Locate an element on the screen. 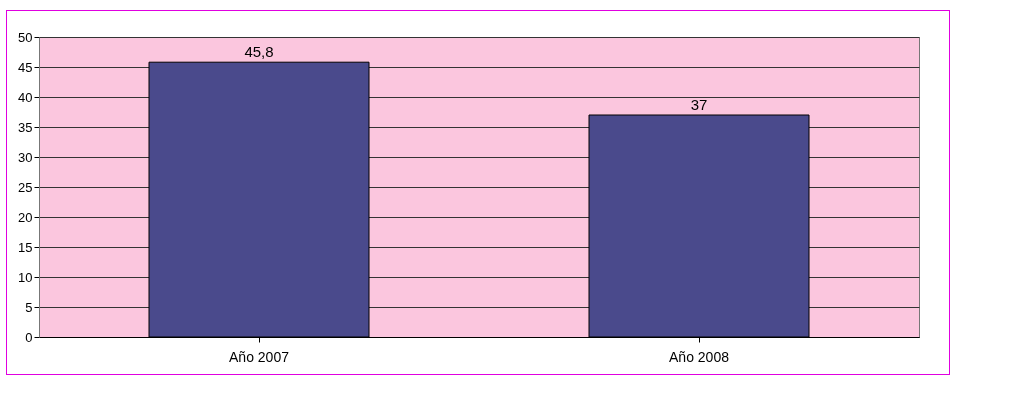 Image resolution: width=1011 pixels, height=405 pixels. y-tick-label: 0 is located at coordinates (29, 337).